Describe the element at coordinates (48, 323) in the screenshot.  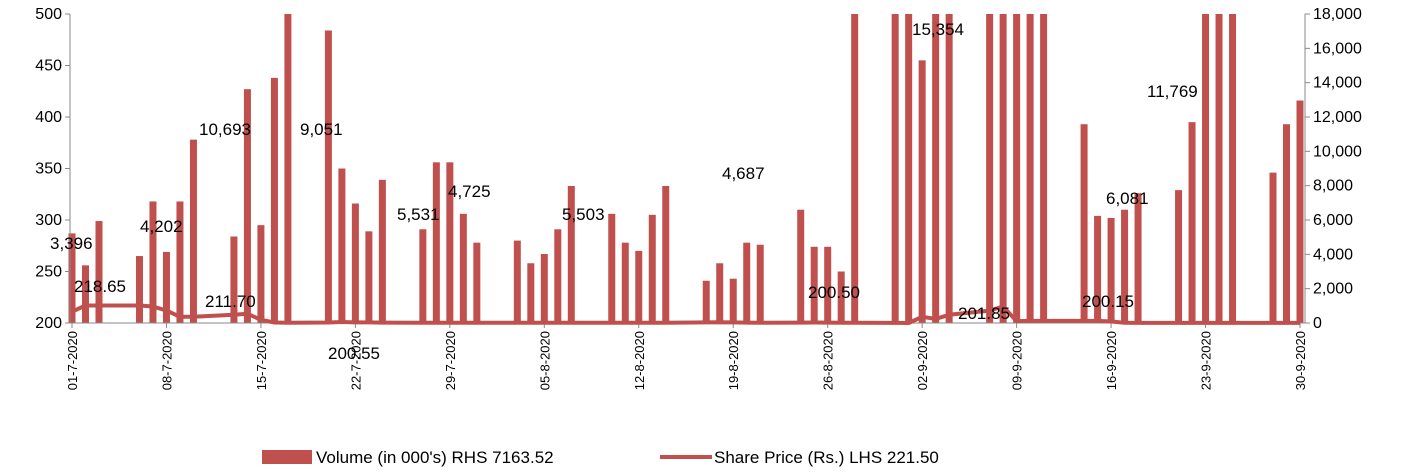
I see `y-tick-label: 200` at that location.